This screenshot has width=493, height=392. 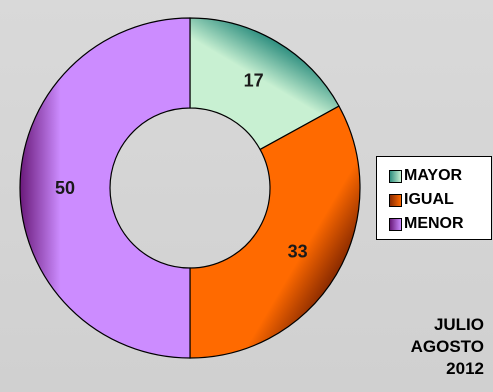 I want to click on period-line-1: JULIO, so click(x=424, y=325).